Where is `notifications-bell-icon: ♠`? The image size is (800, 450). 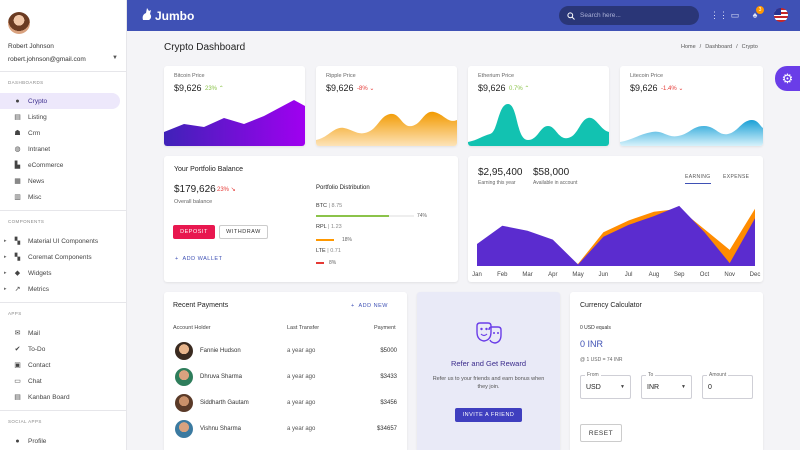 notifications-bell-icon: ♠ is located at coordinates (755, 15).